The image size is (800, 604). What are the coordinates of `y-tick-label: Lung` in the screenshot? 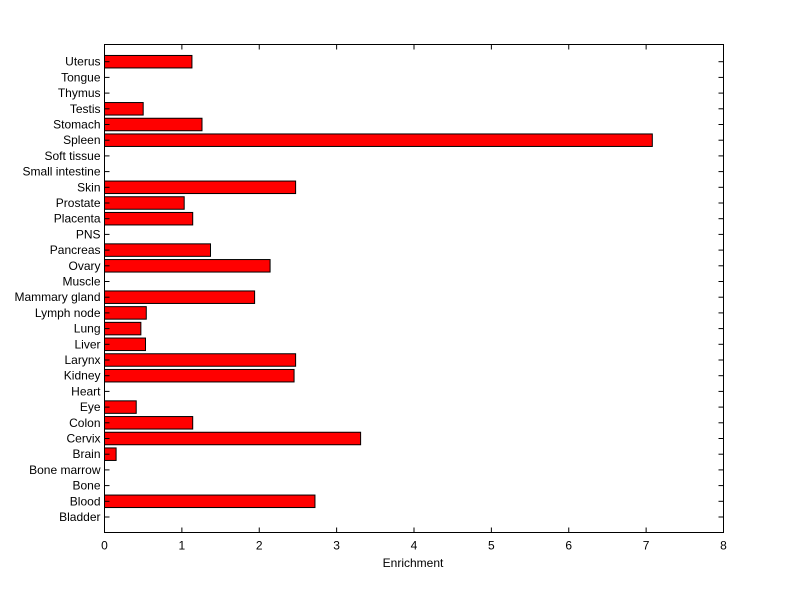 It's located at (87, 329).